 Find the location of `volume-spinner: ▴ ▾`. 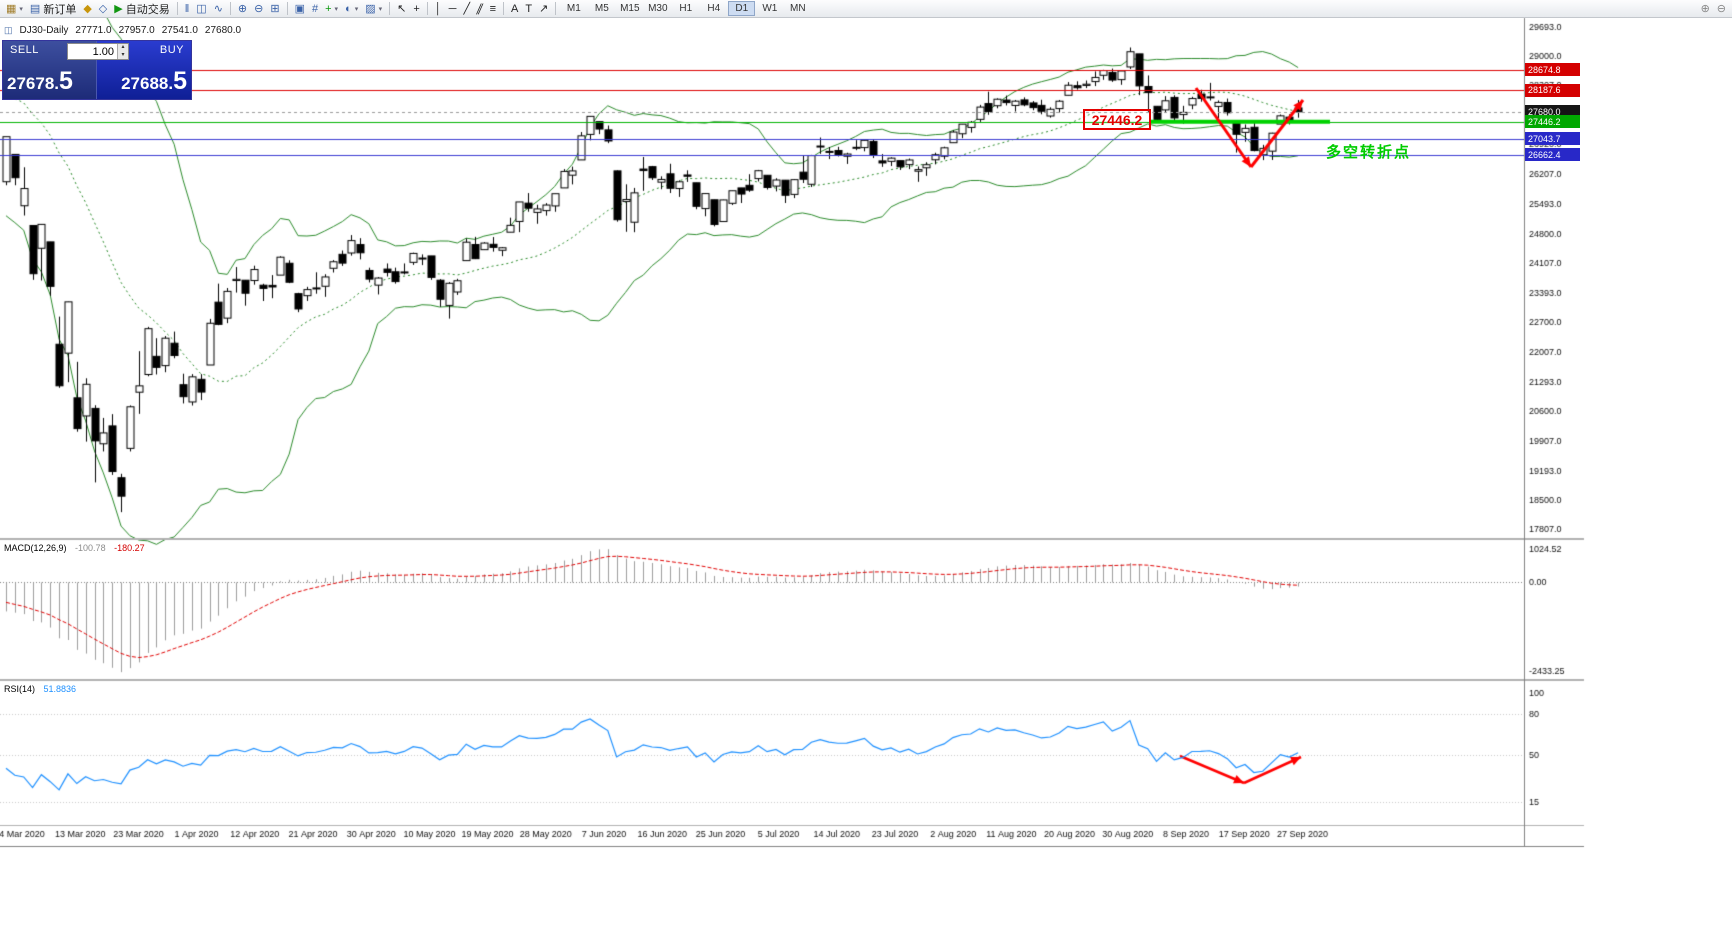

volume-spinner: ▴ ▾ is located at coordinates (122, 51).